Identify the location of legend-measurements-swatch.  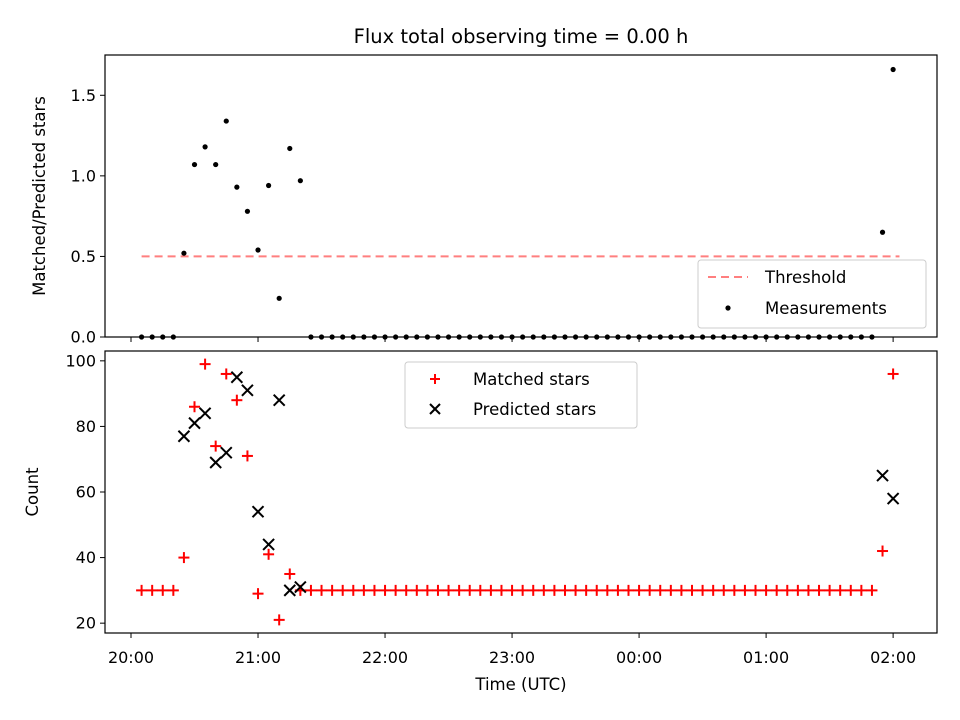
(728, 308).